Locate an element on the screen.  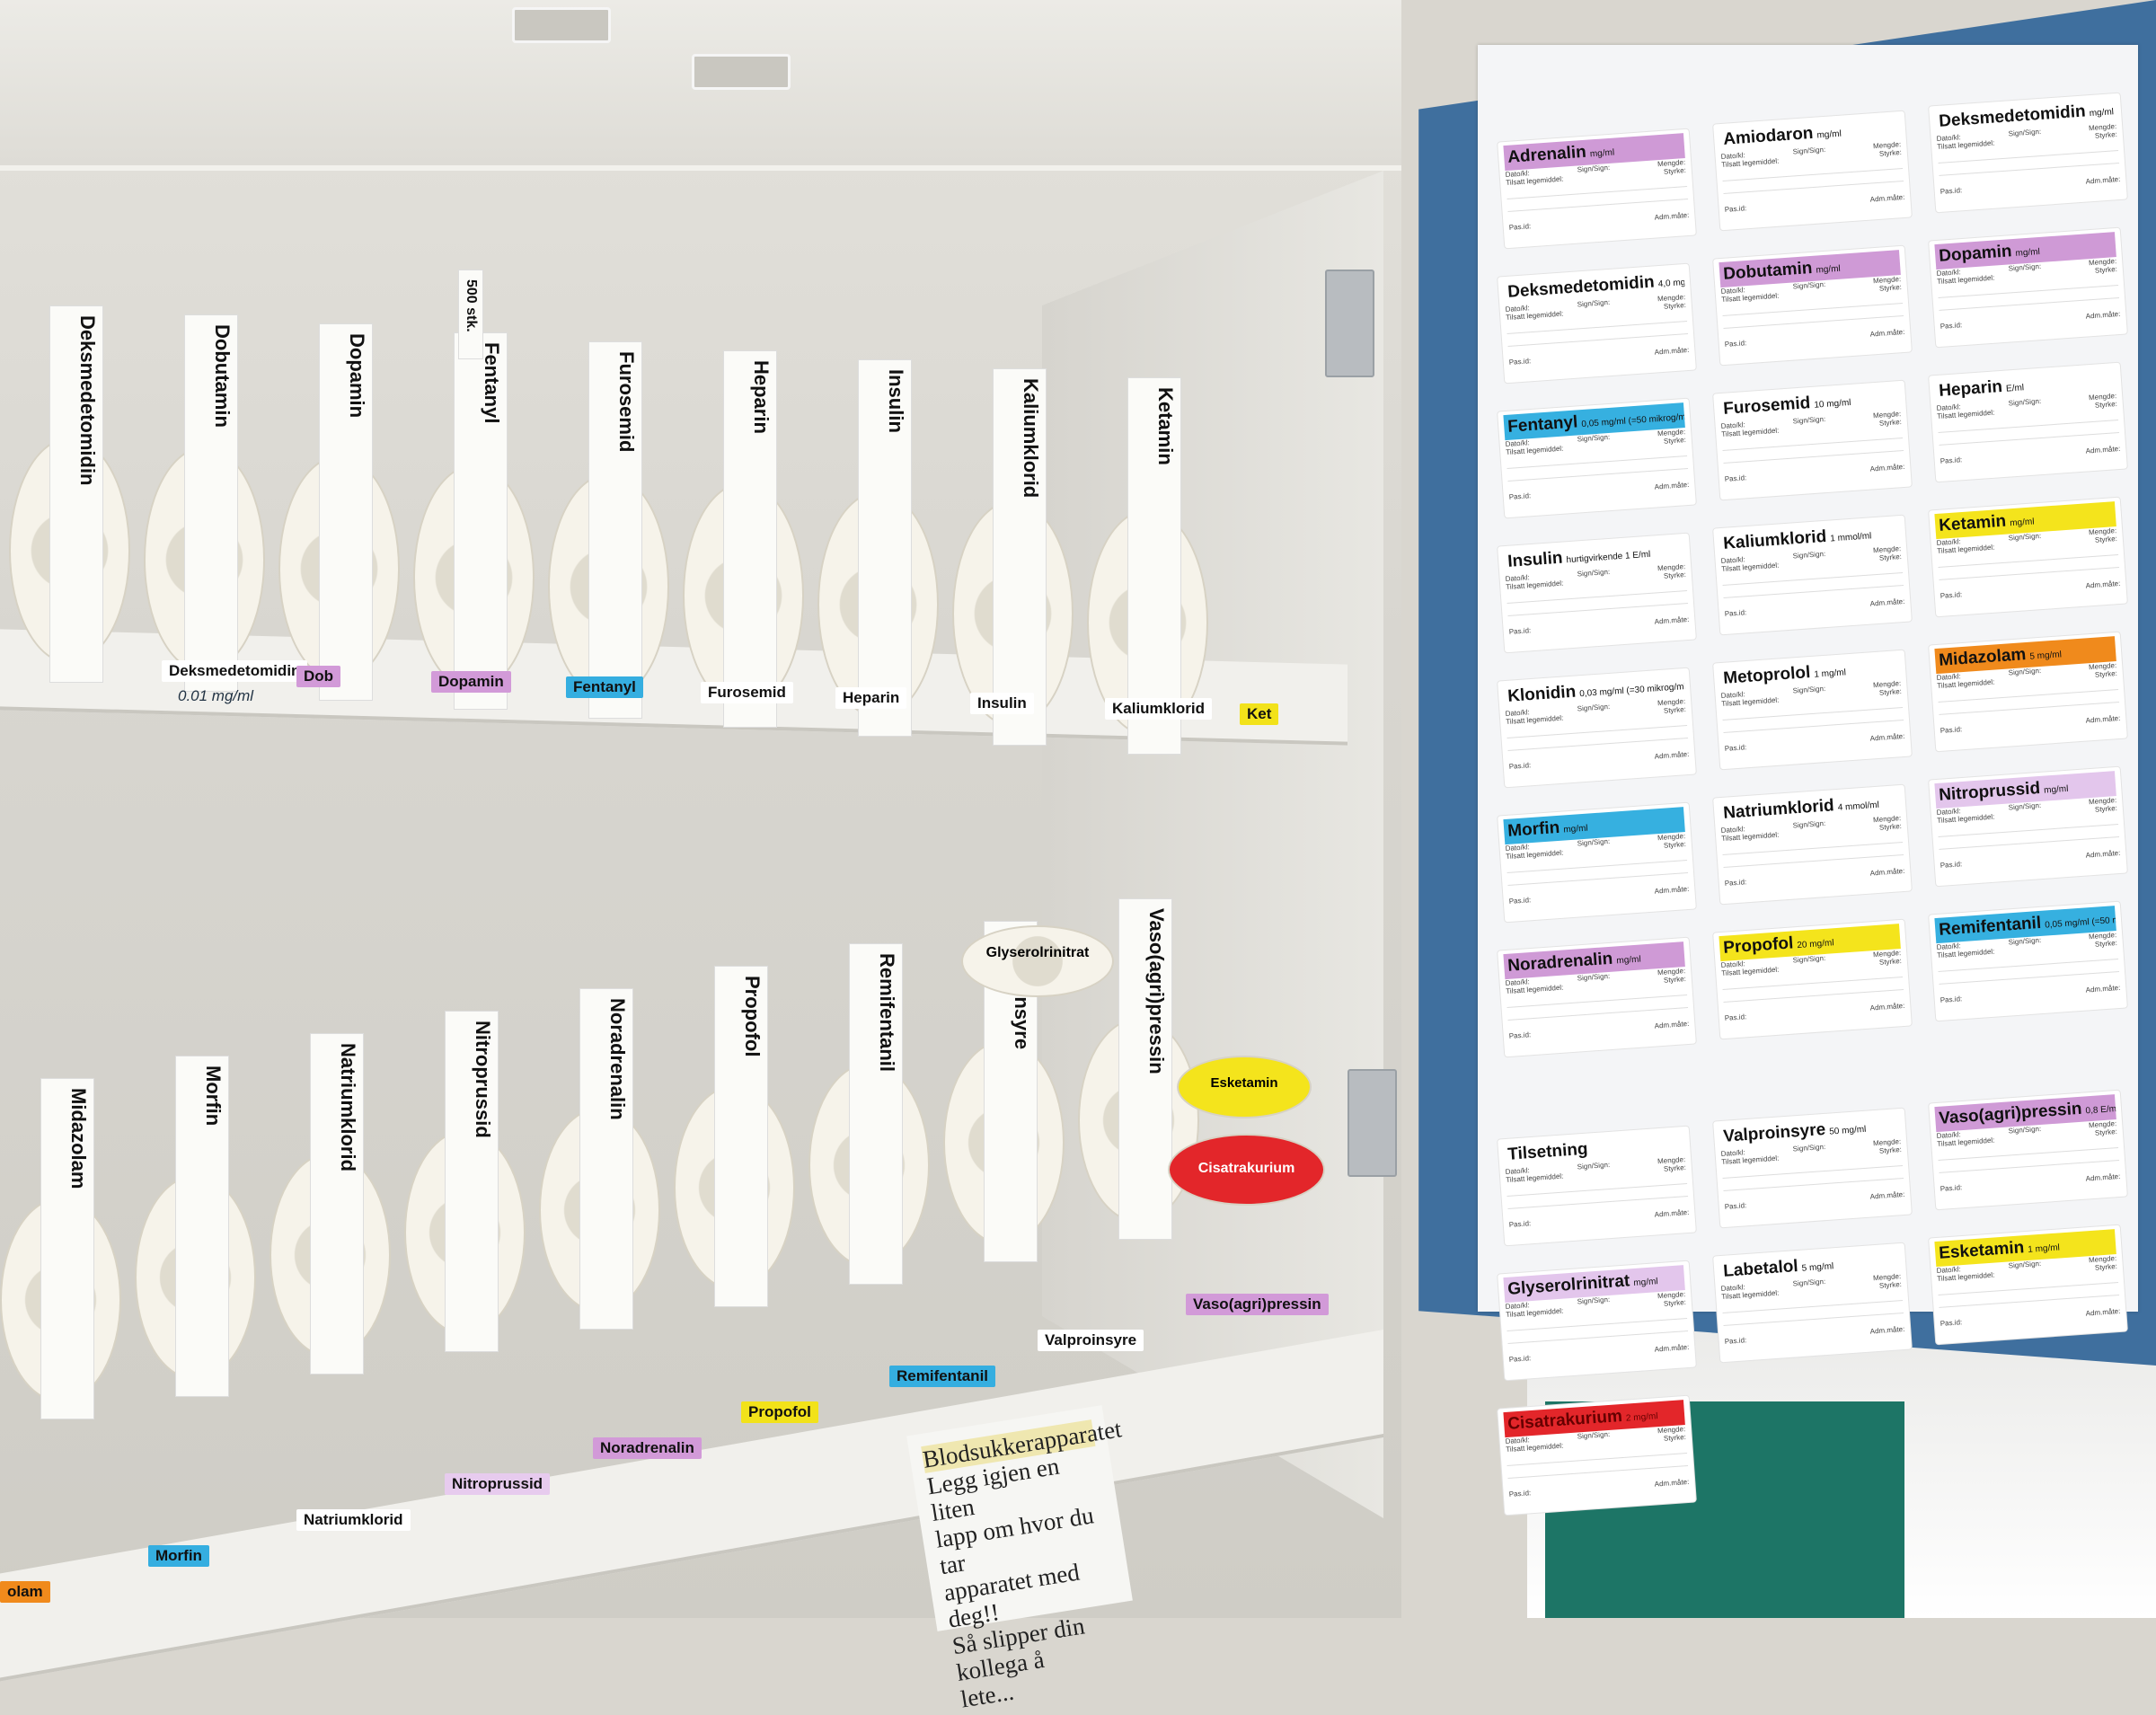
drug-name-text: Insulin is located at coordinates (1536, 560).